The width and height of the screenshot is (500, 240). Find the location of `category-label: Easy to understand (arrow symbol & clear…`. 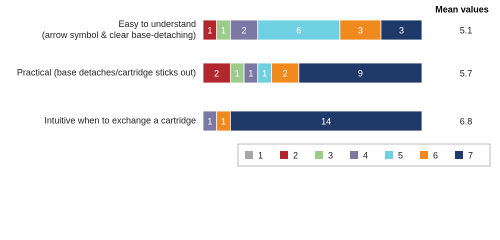

category-label: Easy to understand (arrow symbol & clear… is located at coordinates (118, 29).